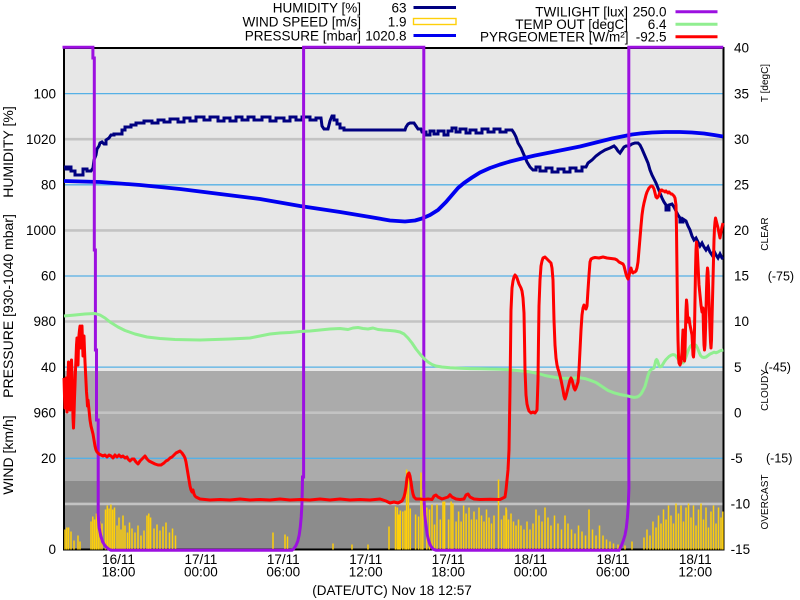 This screenshot has height=600, width=800. What do you see at coordinates (741, 504) in the screenshot?
I see `svg-text: -10` at bounding box center [741, 504].